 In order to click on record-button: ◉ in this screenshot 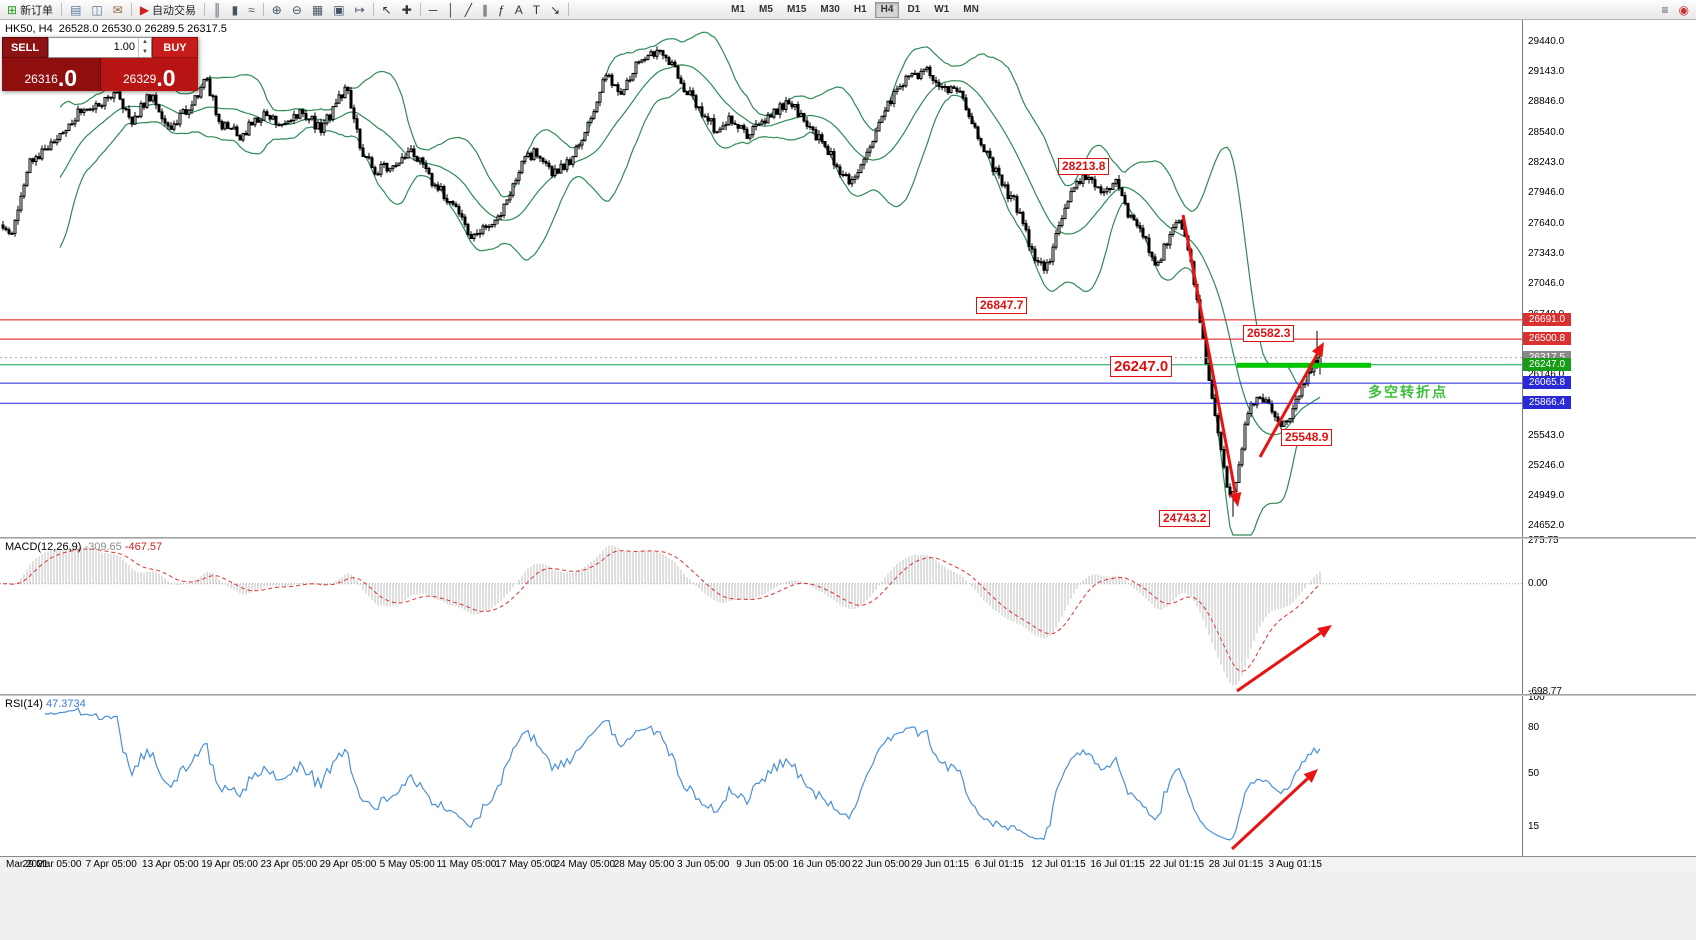, I will do `click(1684, 10)`.